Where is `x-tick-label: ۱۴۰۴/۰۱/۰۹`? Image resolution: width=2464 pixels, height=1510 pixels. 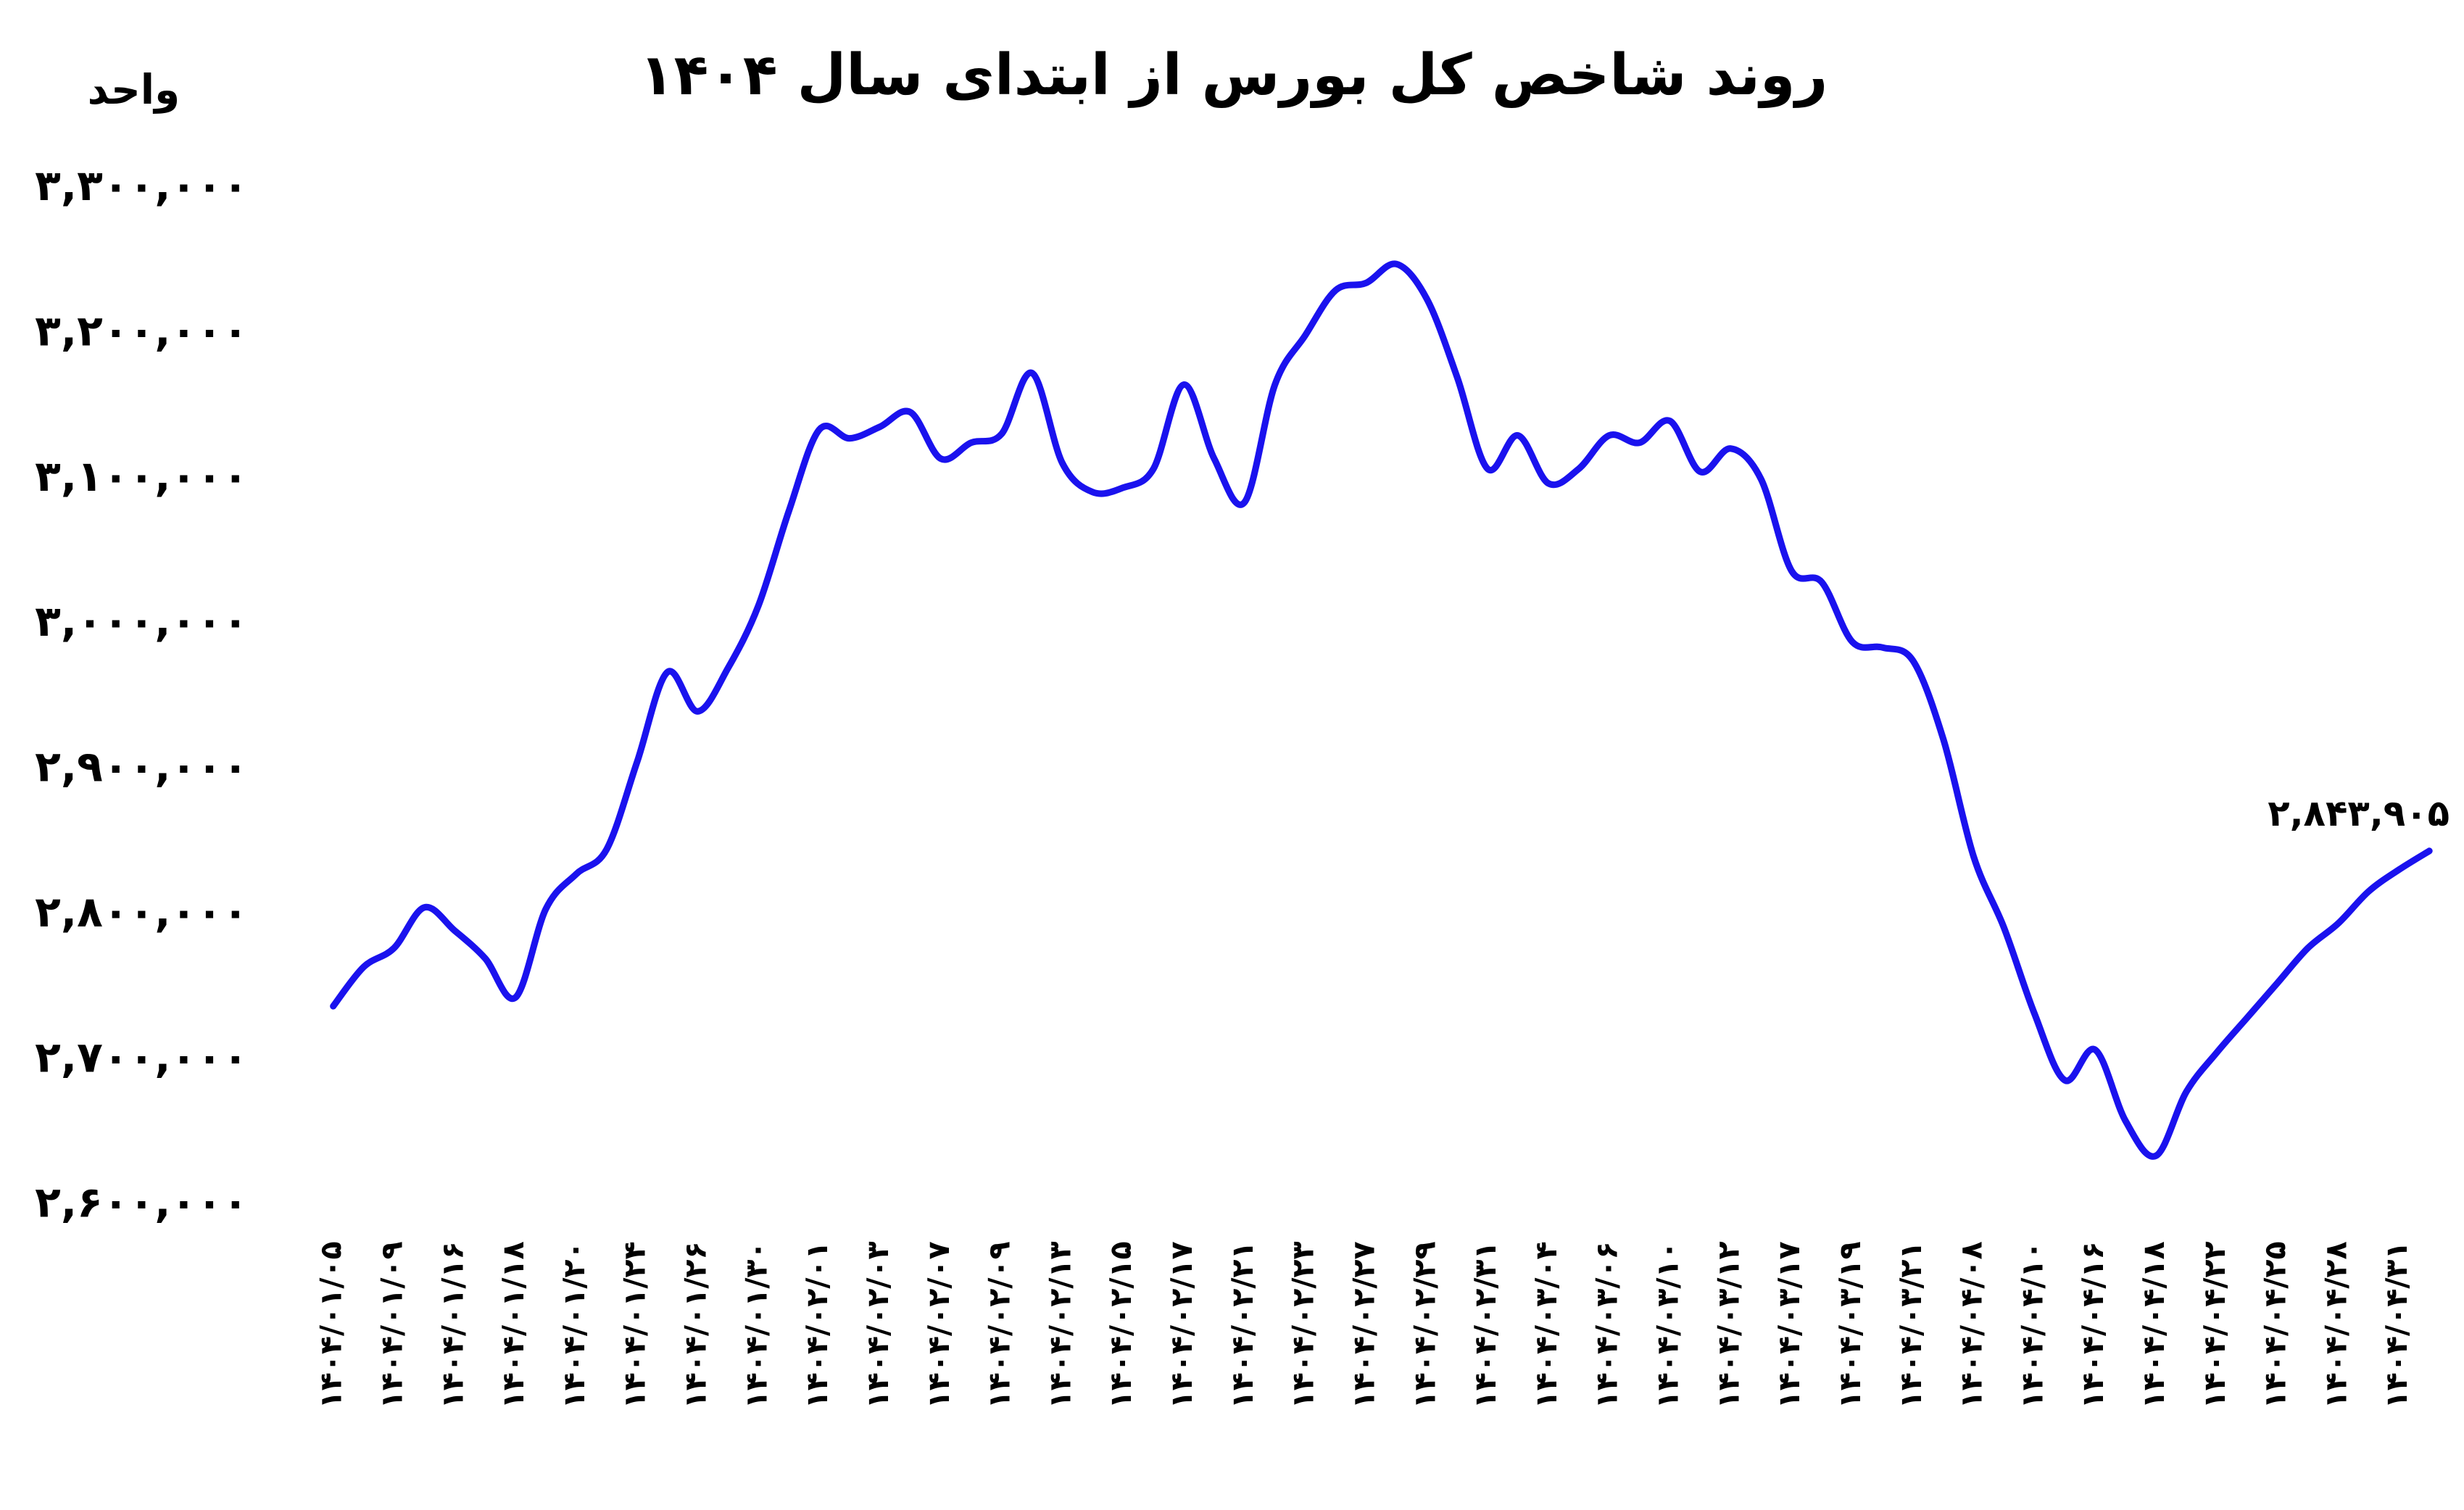
x-tick-label: ۱۴۰۴/۰۱/۰۹ is located at coordinates (392, 1325).